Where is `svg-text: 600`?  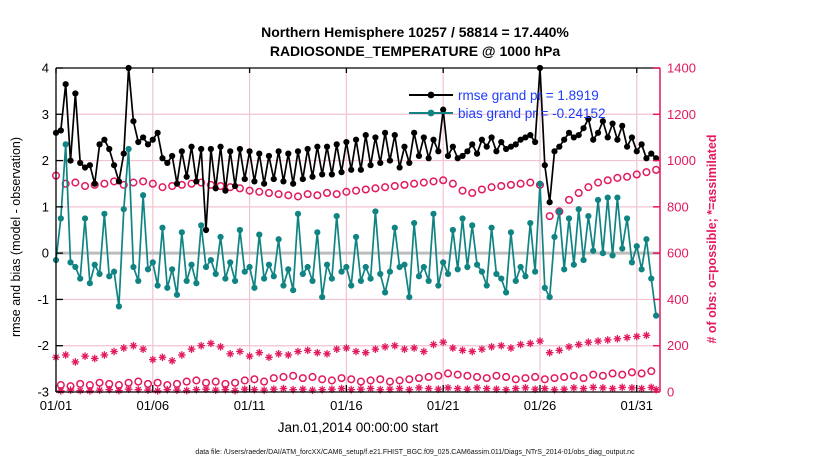
svg-text: 600 is located at coordinates (678, 253).